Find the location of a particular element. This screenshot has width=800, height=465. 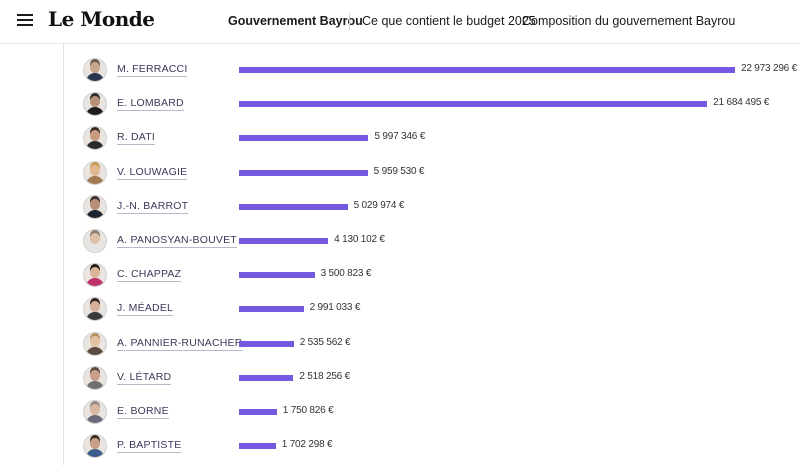

minister-name-link: P. BAPTISTE is located at coordinates (149, 446).